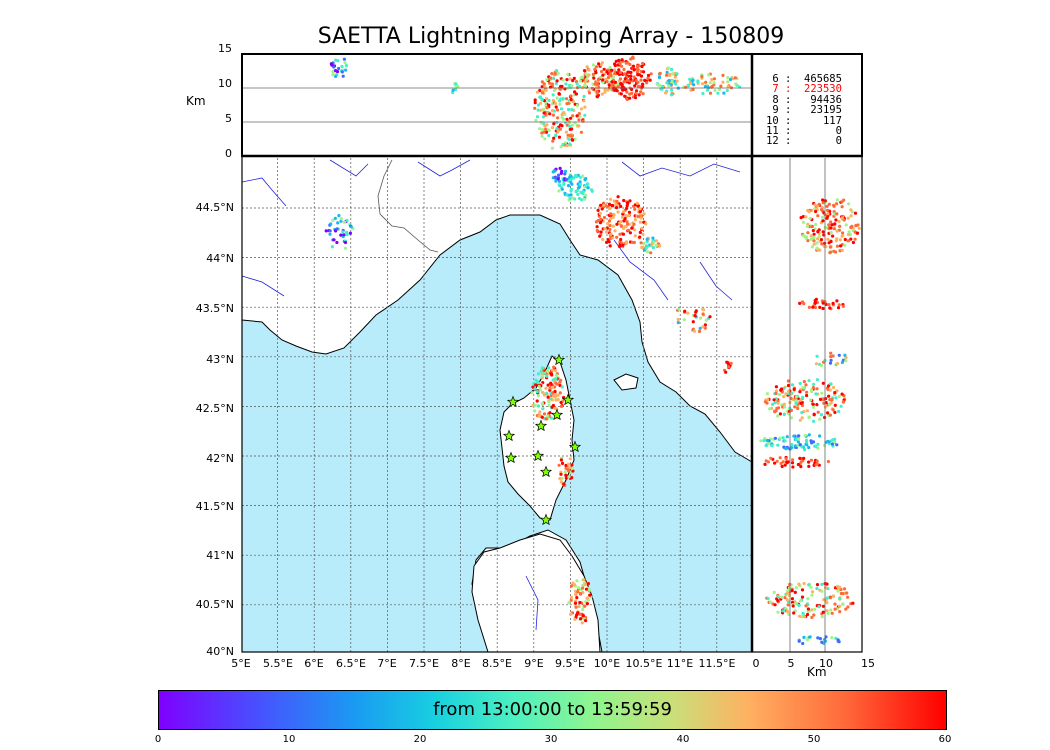  Describe the element at coordinates (497, 663) in the screenshot. I see `lon-tick: 8.5°E` at that location.